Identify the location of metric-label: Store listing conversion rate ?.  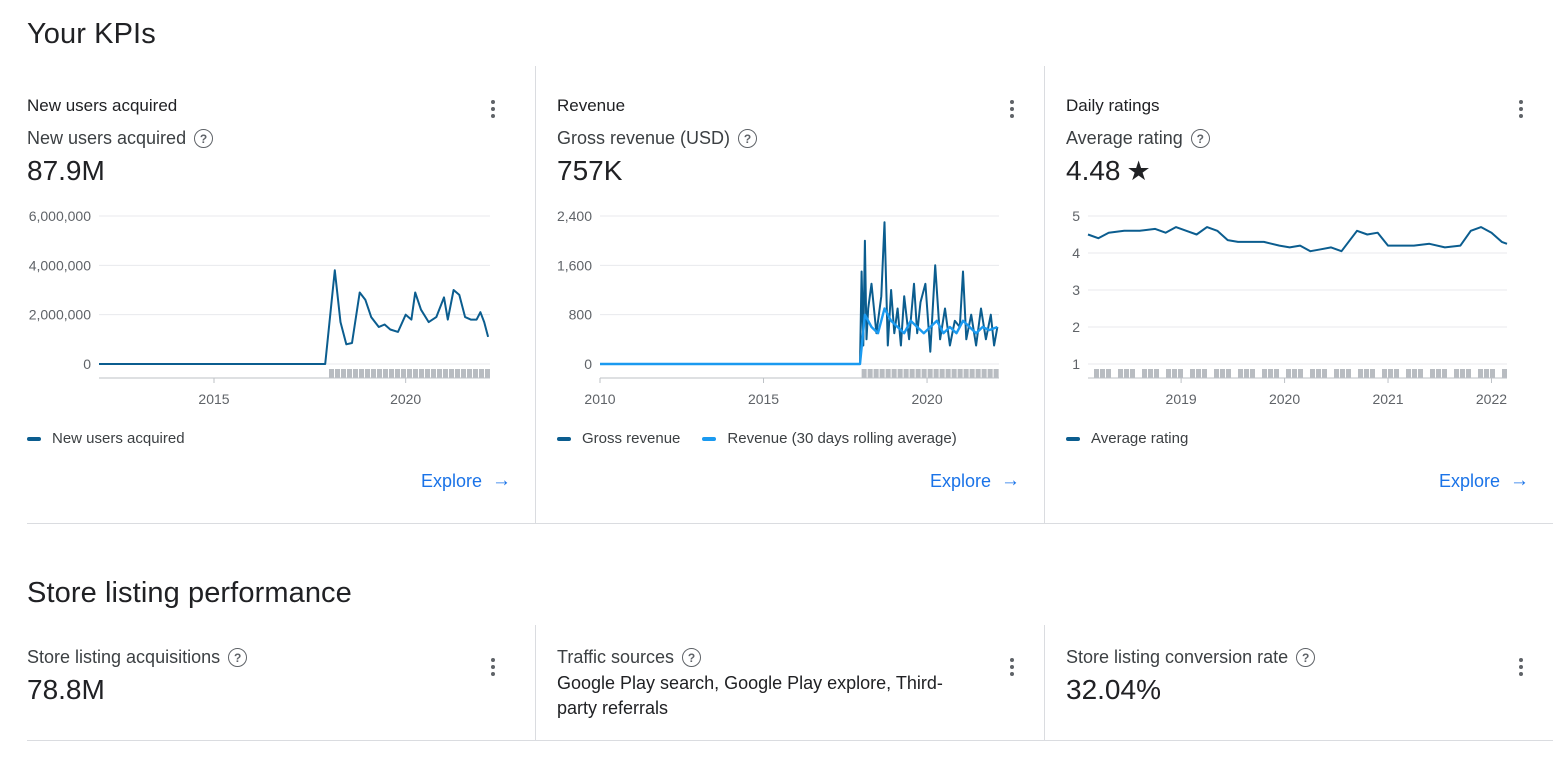
(1191, 657).